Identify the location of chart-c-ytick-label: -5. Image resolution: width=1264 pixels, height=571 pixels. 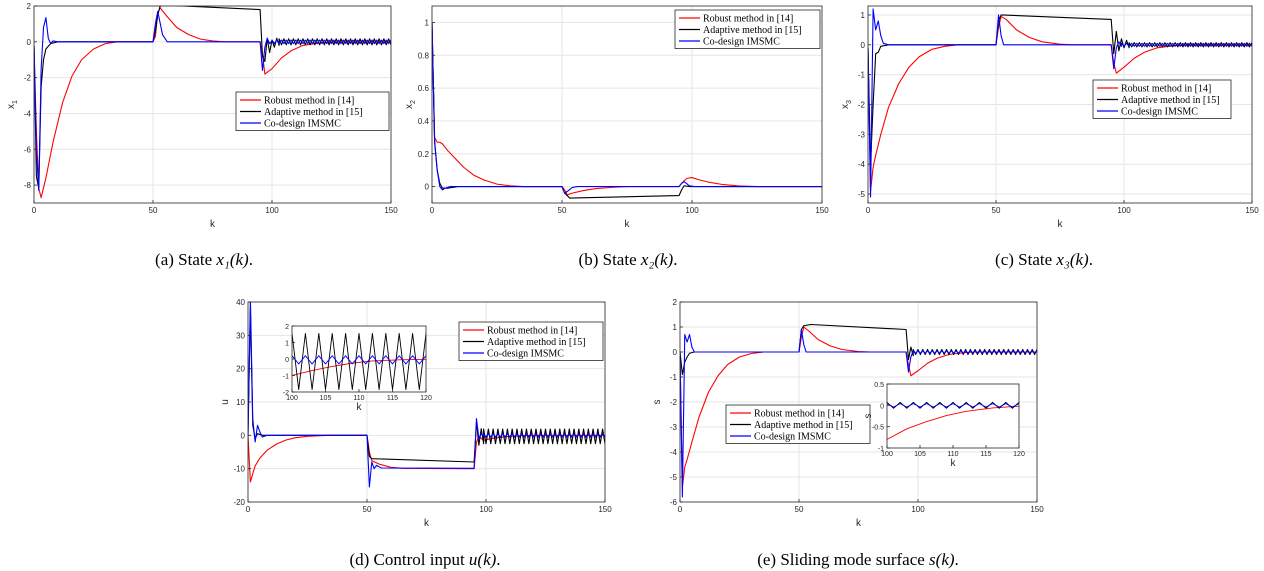
(862, 194).